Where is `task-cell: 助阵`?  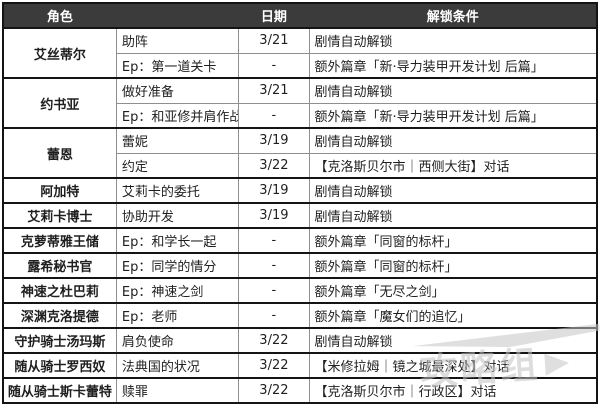 task-cell: 助阵 is located at coordinates (177, 40).